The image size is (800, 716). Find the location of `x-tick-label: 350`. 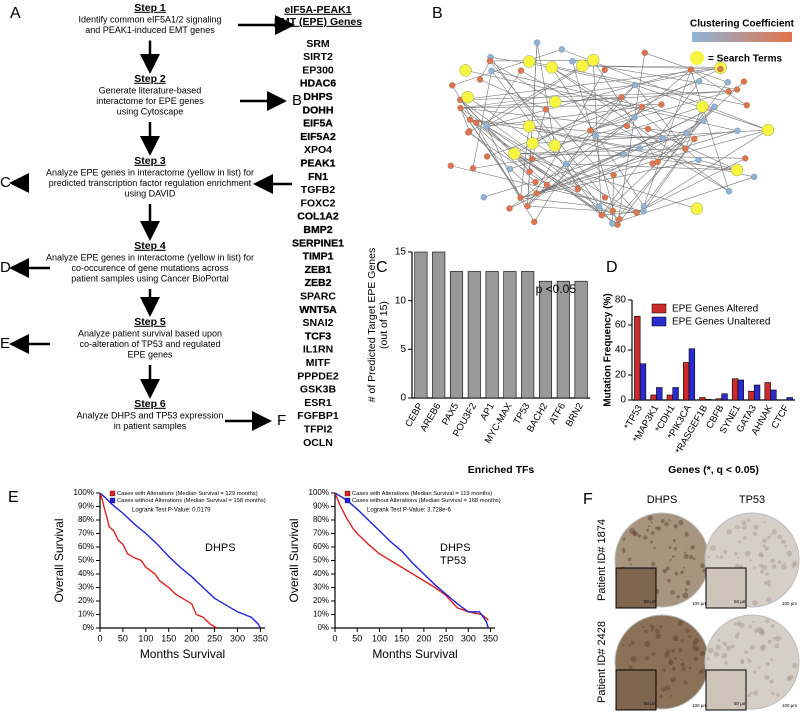

x-tick-label: 350 is located at coordinates (260, 638).